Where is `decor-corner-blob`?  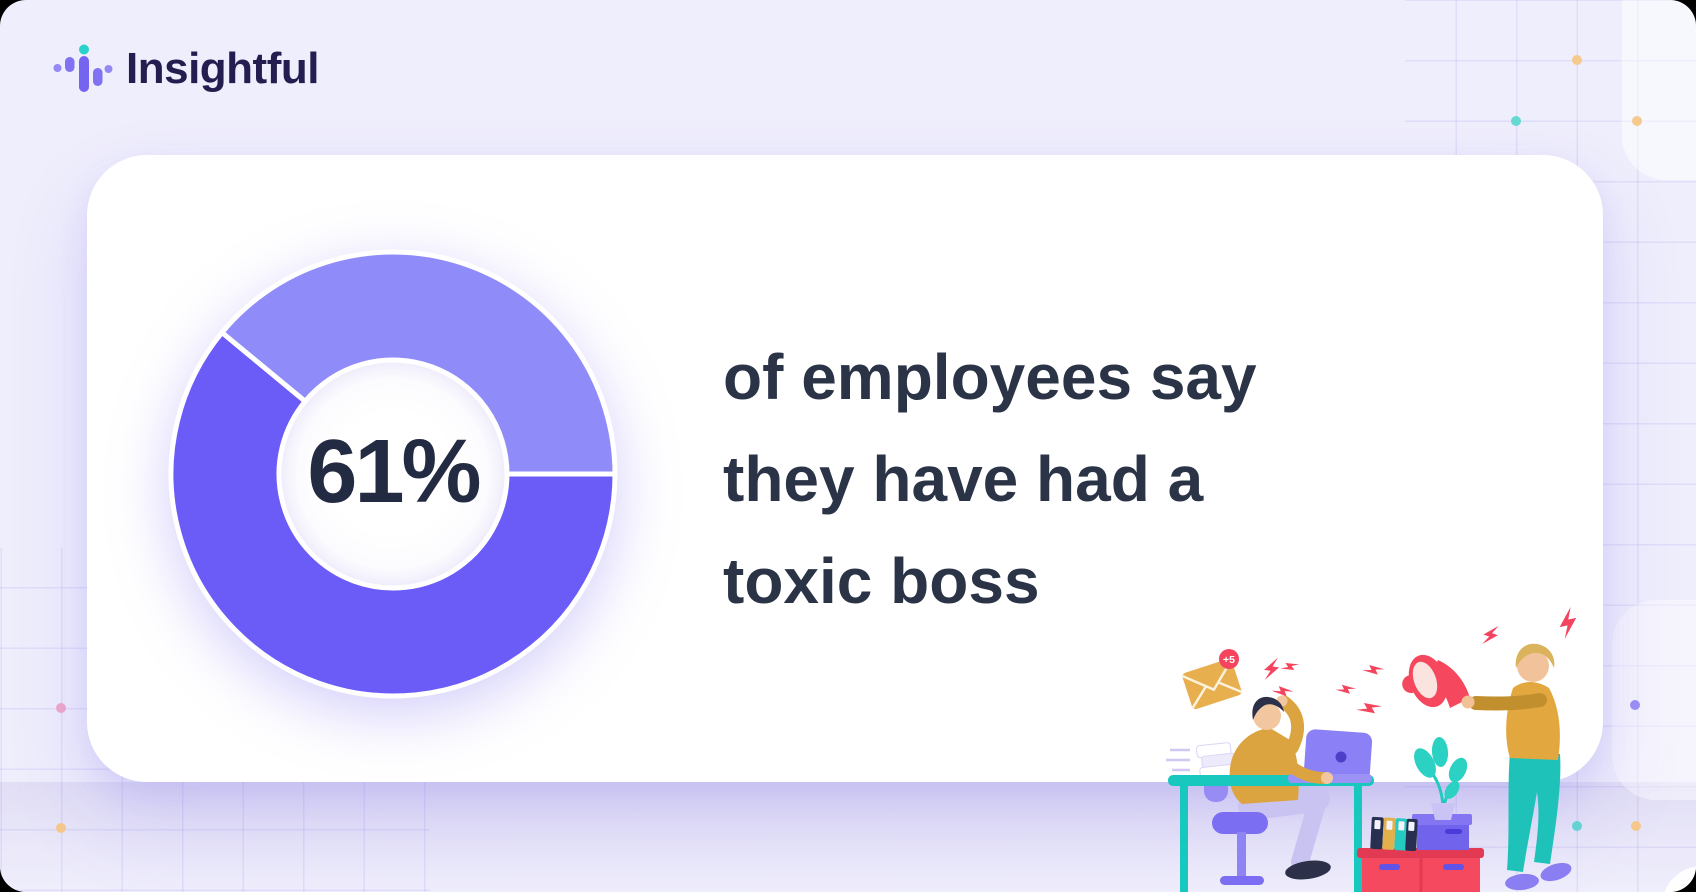
decor-corner-blob is located at coordinates (1680, 879).